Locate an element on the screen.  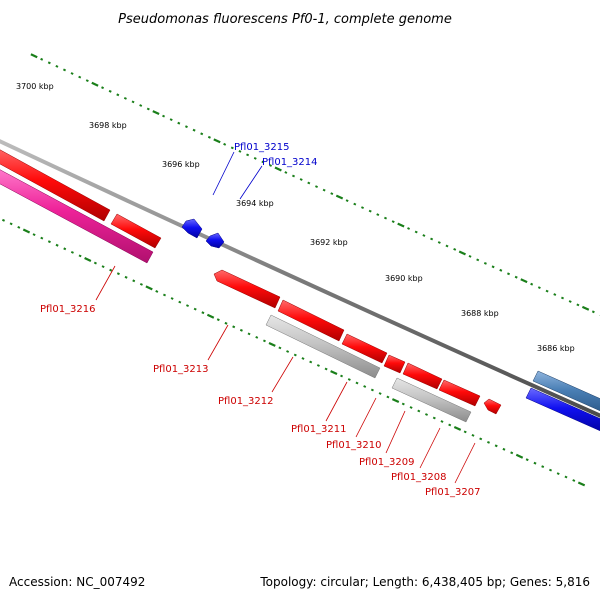
gene-label-pfl01-3213: Pfl01_3213 is located at coordinates (181, 369).